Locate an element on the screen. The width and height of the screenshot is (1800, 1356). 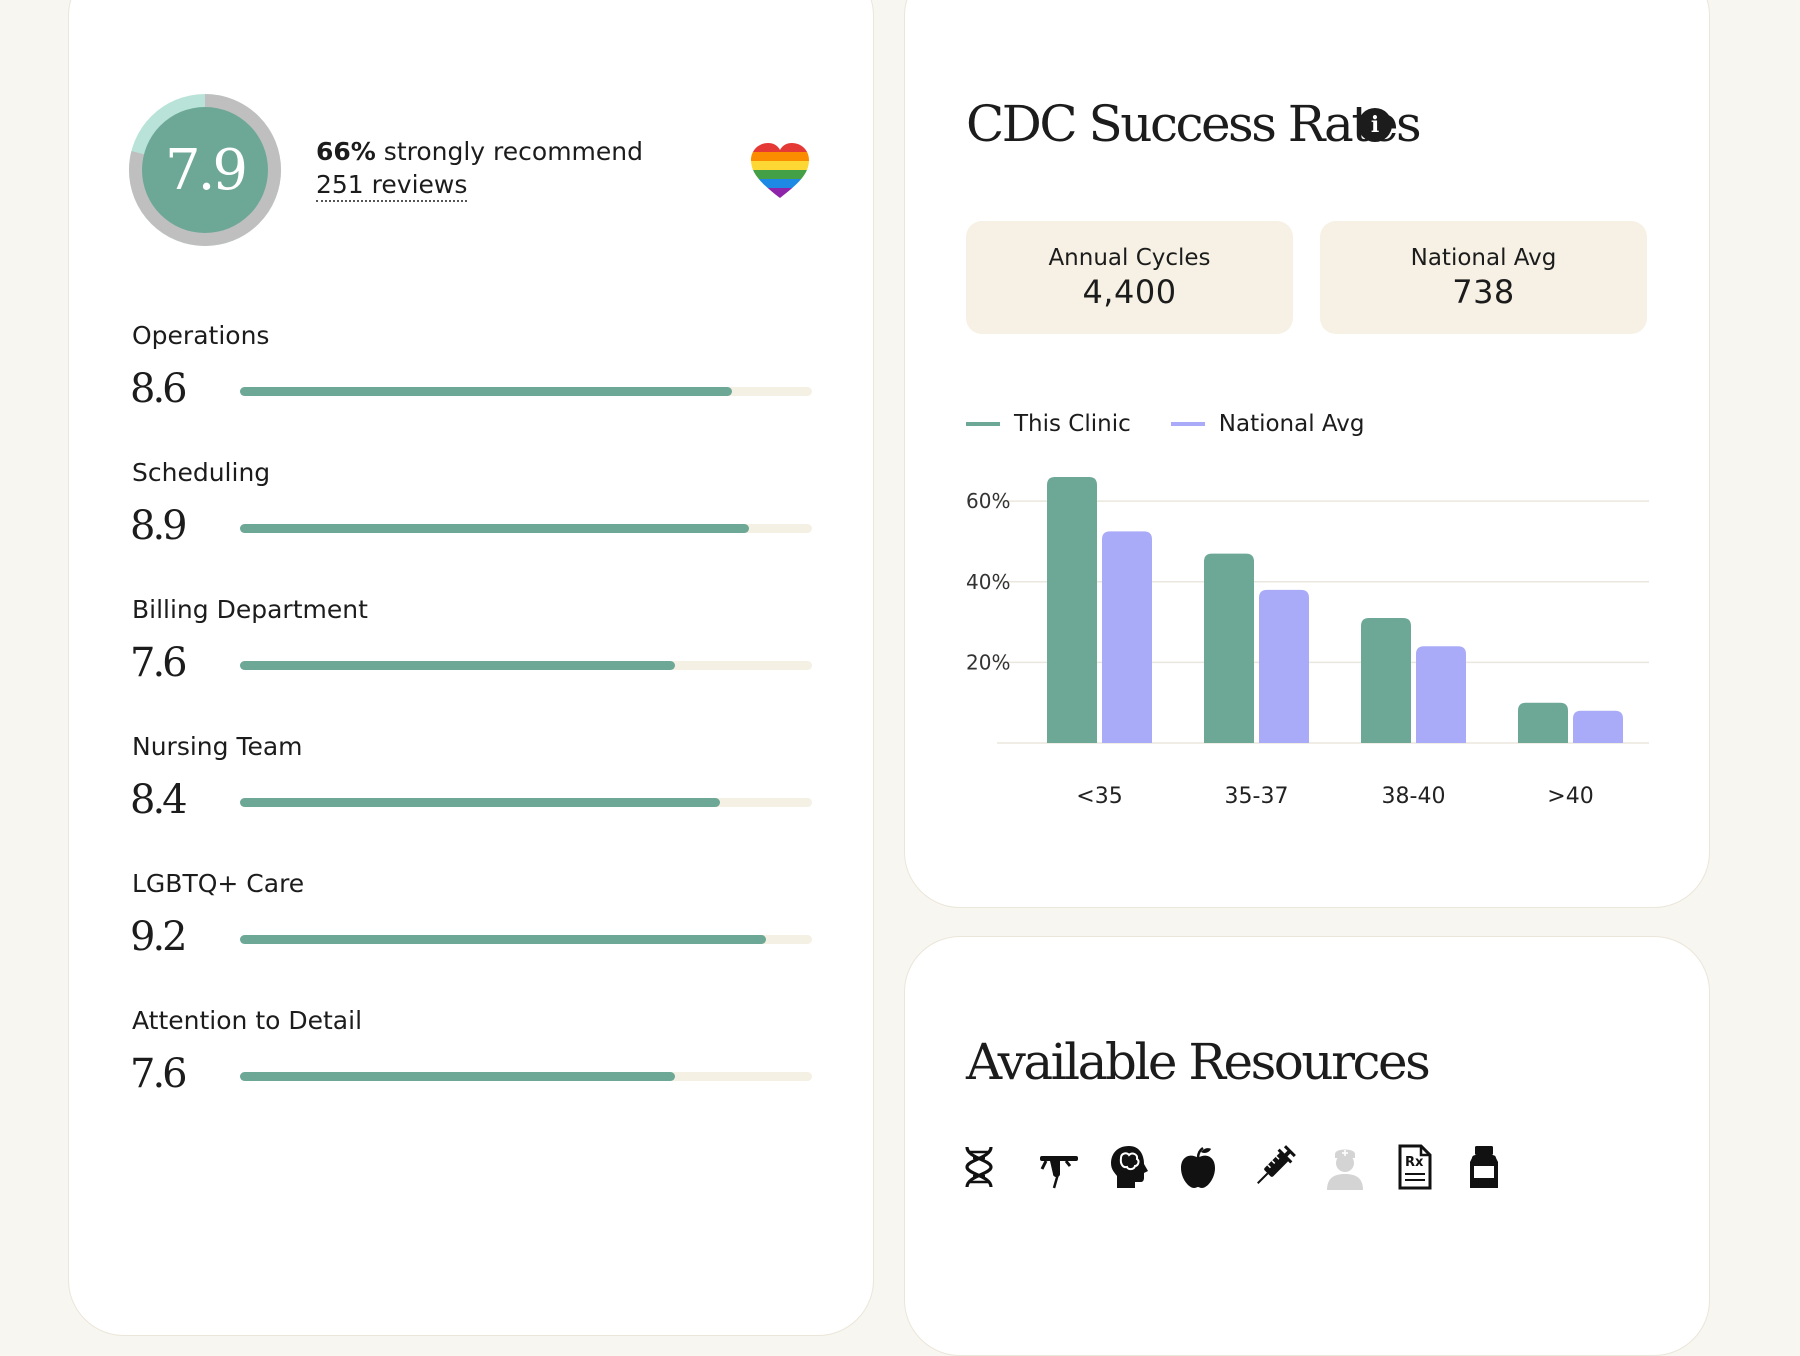
stat-annual-cycles: Annual Cycles 4,400 is located at coordinates (1129, 277).